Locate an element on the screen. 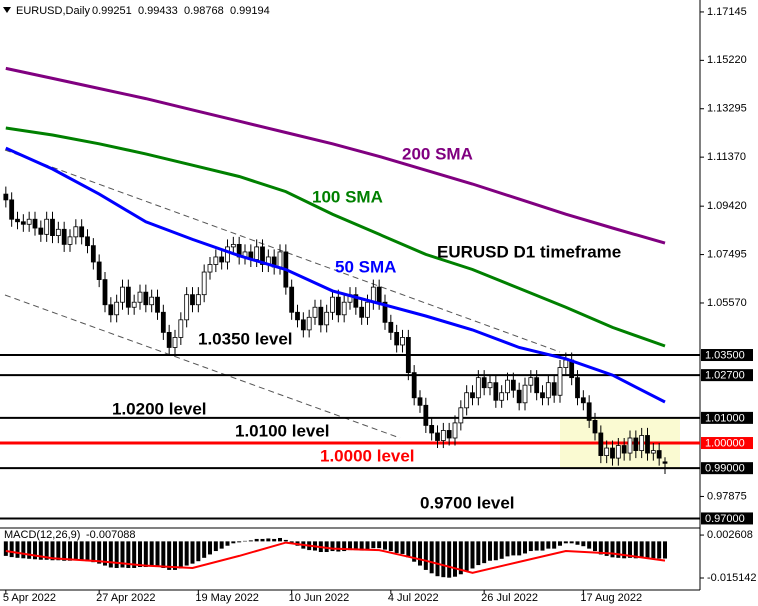 This screenshot has width=758, height=606. channel-line is located at coordinates (202, 366).